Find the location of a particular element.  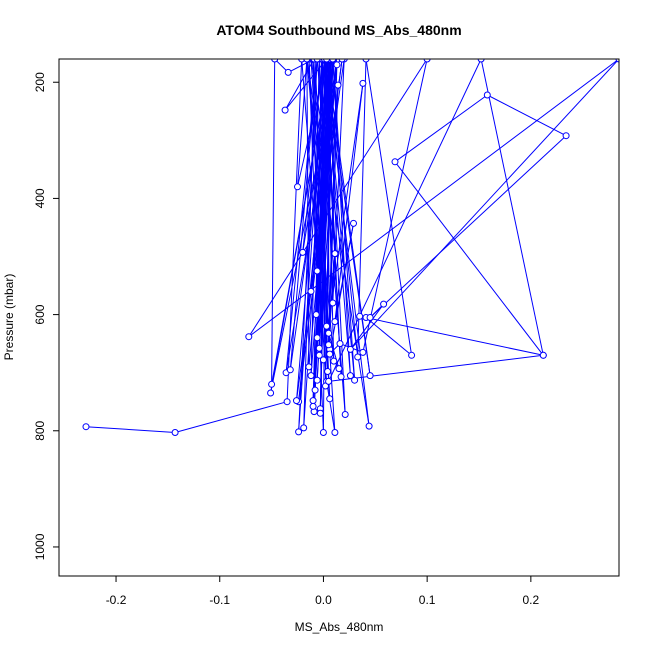

y-tick-label: 400 is located at coordinates (40, 198).